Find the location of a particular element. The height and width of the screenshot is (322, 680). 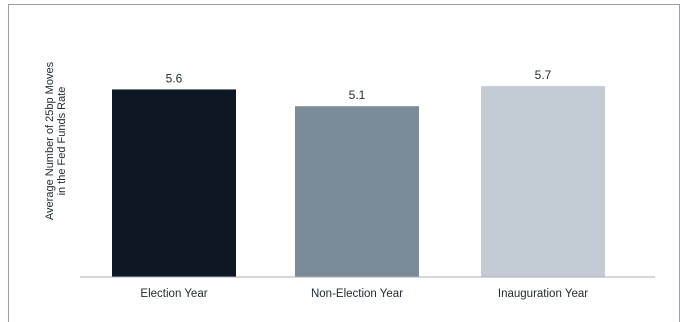

bar-non-election-year is located at coordinates (357, 191).